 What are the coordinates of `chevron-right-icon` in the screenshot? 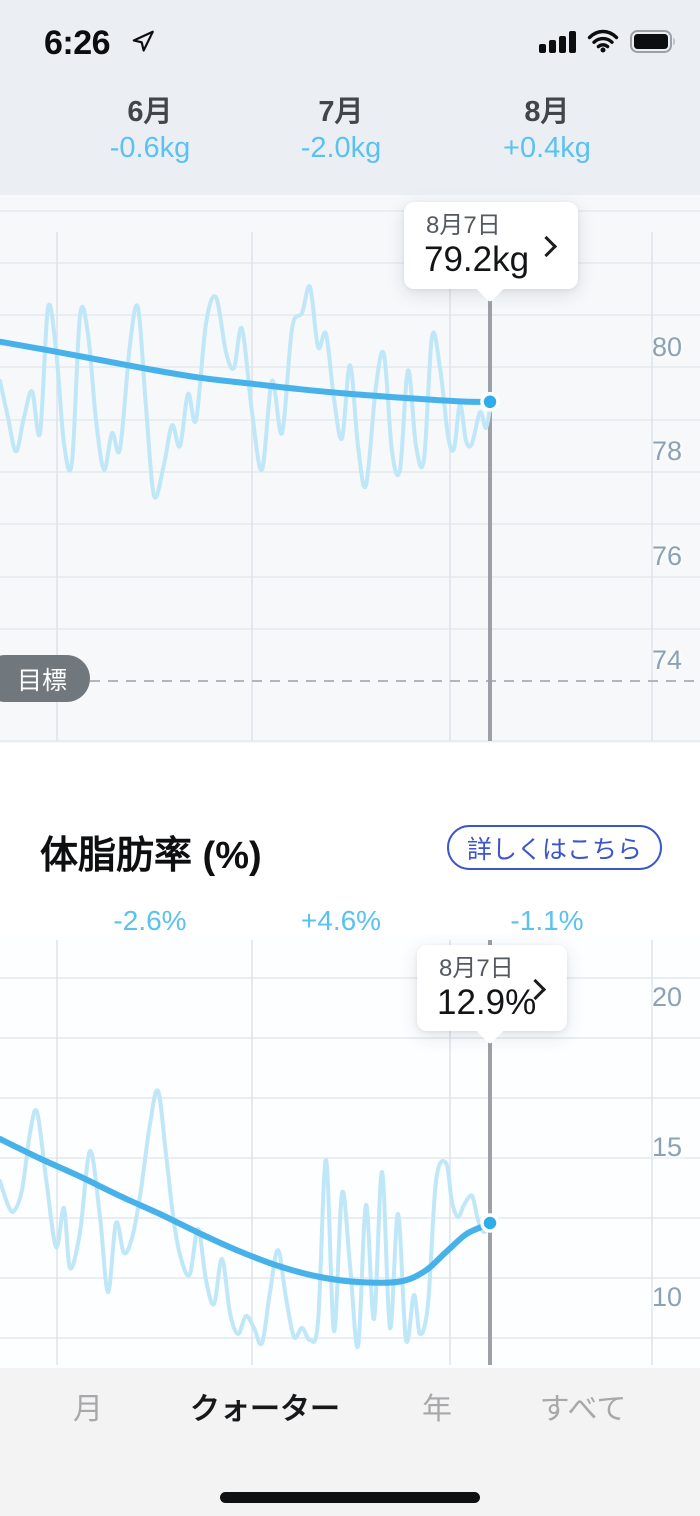 It's located at (546, 246).